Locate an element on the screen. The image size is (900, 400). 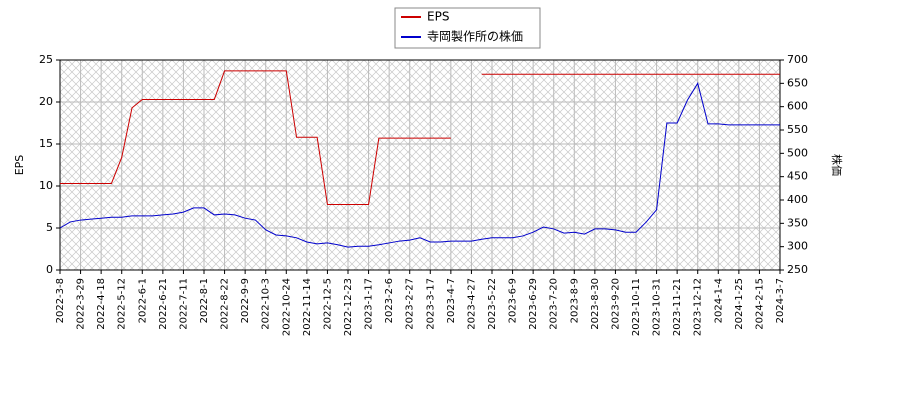
x-tick-label: 2023-11-21 is located at coordinates (677, 307).